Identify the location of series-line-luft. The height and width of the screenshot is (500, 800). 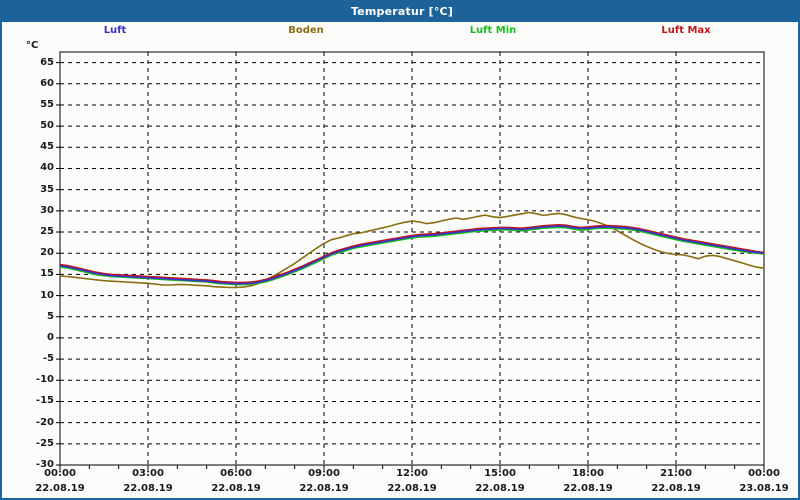
(412, 255).